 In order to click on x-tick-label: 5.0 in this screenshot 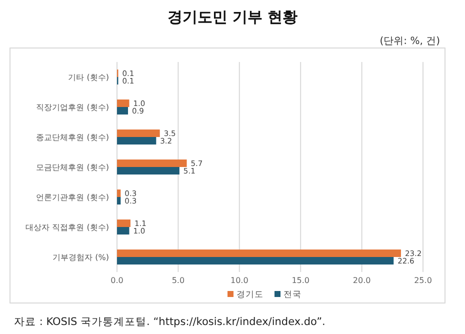, I will do `click(178, 280)`.